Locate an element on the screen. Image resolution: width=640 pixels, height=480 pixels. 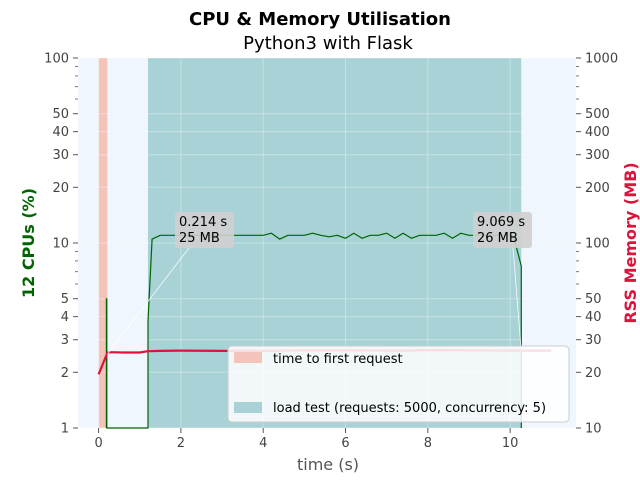
x-tick-label: 2 is located at coordinates (181, 443).